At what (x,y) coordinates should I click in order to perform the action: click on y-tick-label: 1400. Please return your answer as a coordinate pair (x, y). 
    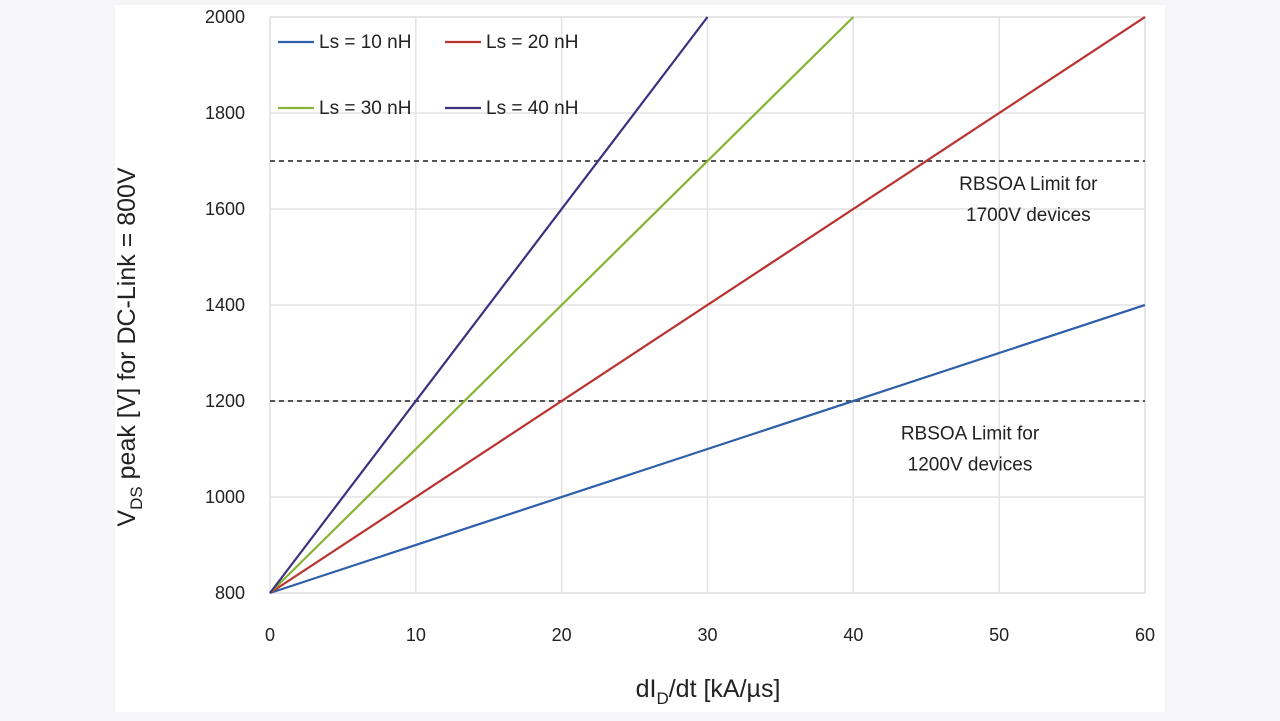
    Looking at the image, I should click on (225, 305).